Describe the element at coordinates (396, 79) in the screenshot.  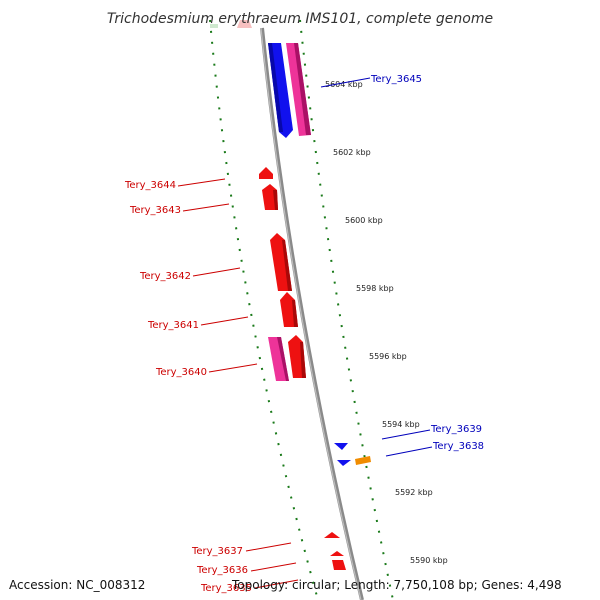
I see `gene-label-tery-3645: Tery_3645` at that location.